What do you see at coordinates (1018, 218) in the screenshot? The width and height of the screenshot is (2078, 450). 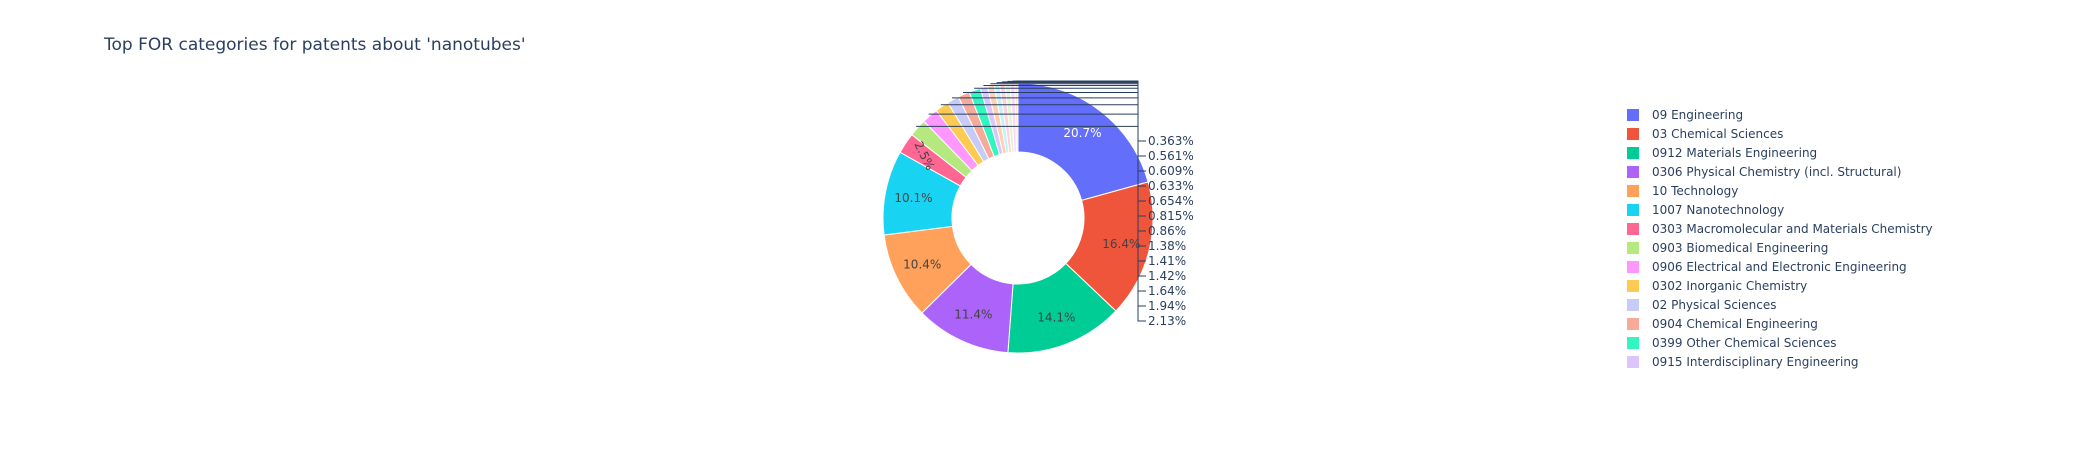 I see `pie-slices` at bounding box center [1018, 218].